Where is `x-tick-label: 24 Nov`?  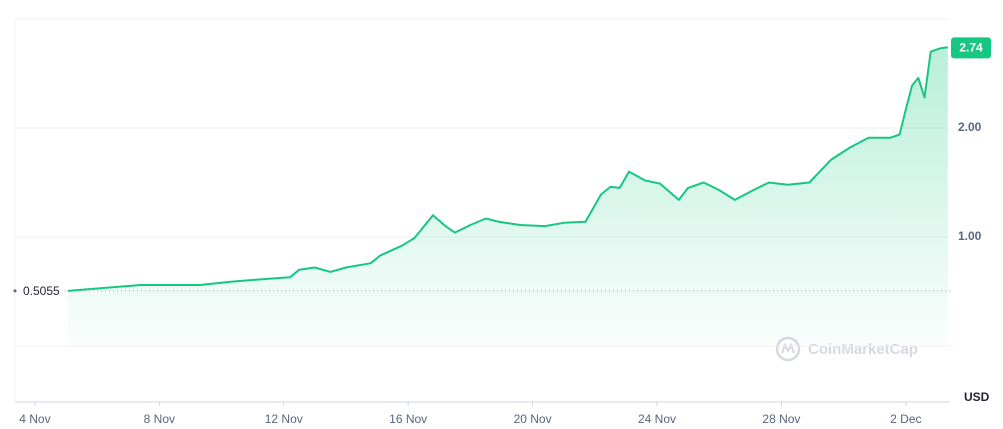
x-tick-label: 24 Nov is located at coordinates (657, 419).